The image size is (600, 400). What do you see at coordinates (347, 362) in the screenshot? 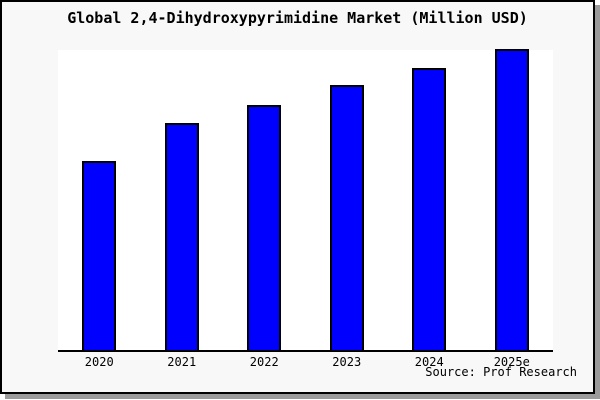
I see `x-tick-label: 2023` at bounding box center [347, 362].